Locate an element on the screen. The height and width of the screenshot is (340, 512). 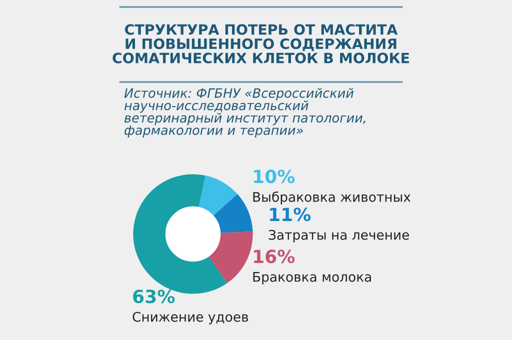
slice-label: Затраты на лечение is located at coordinates (338, 236).